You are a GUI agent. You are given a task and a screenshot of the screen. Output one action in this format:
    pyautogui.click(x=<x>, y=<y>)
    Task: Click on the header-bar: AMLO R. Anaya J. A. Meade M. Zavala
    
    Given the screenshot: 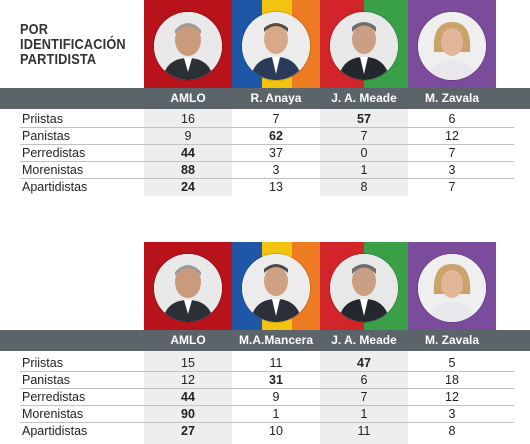 What is the action you would take?
    pyautogui.click(x=265, y=98)
    